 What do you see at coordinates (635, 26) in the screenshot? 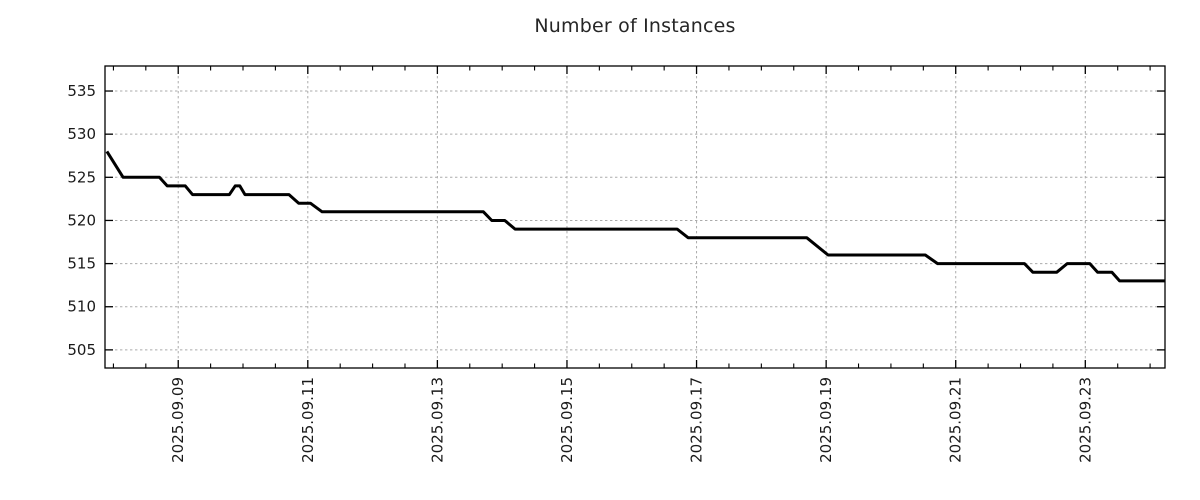
I see `chart-title: Number of Instances` at bounding box center [635, 26].